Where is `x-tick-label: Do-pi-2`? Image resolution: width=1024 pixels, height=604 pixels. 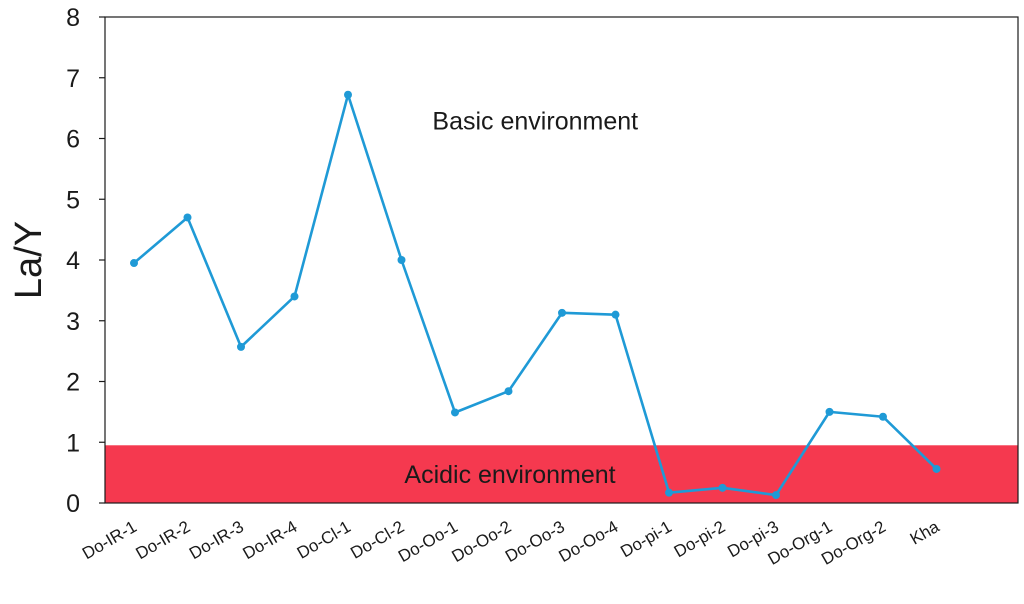 x-tick-label: Do-pi-2 is located at coordinates (700, 539).